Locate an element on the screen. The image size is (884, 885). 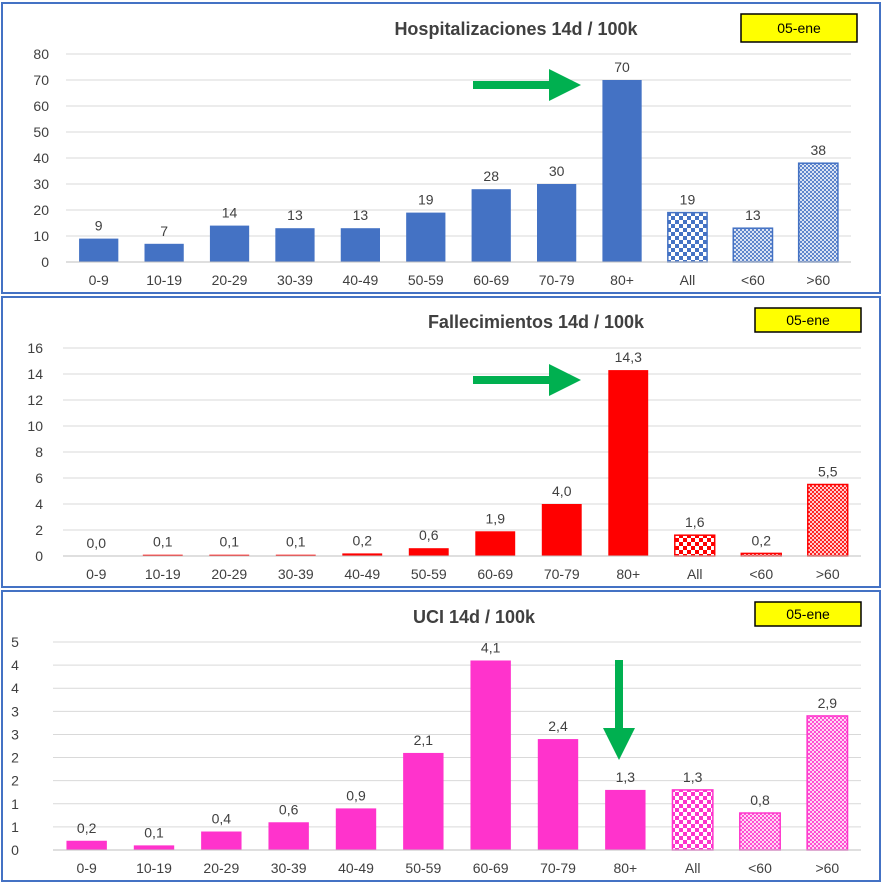
data-label: 0,0 is located at coordinates (97, 543).